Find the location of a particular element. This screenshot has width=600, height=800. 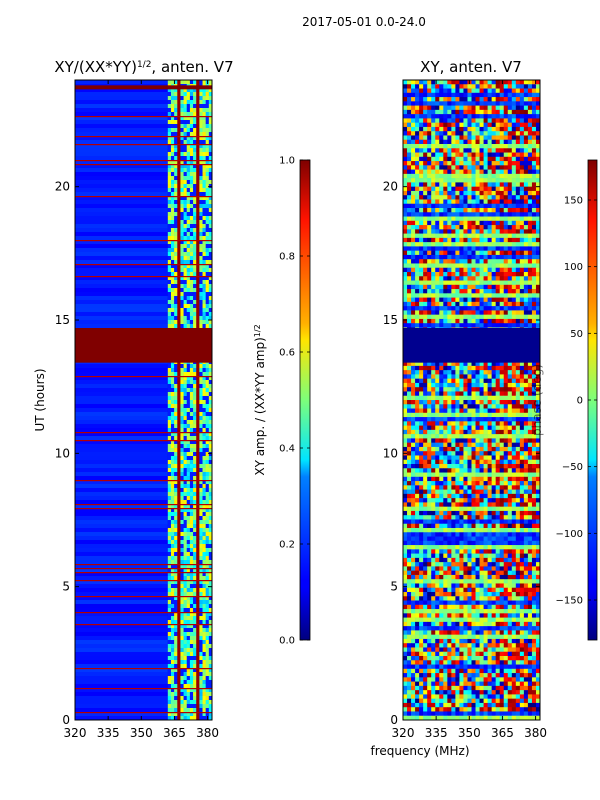

x-tick-label: 320 is located at coordinates (75, 733).